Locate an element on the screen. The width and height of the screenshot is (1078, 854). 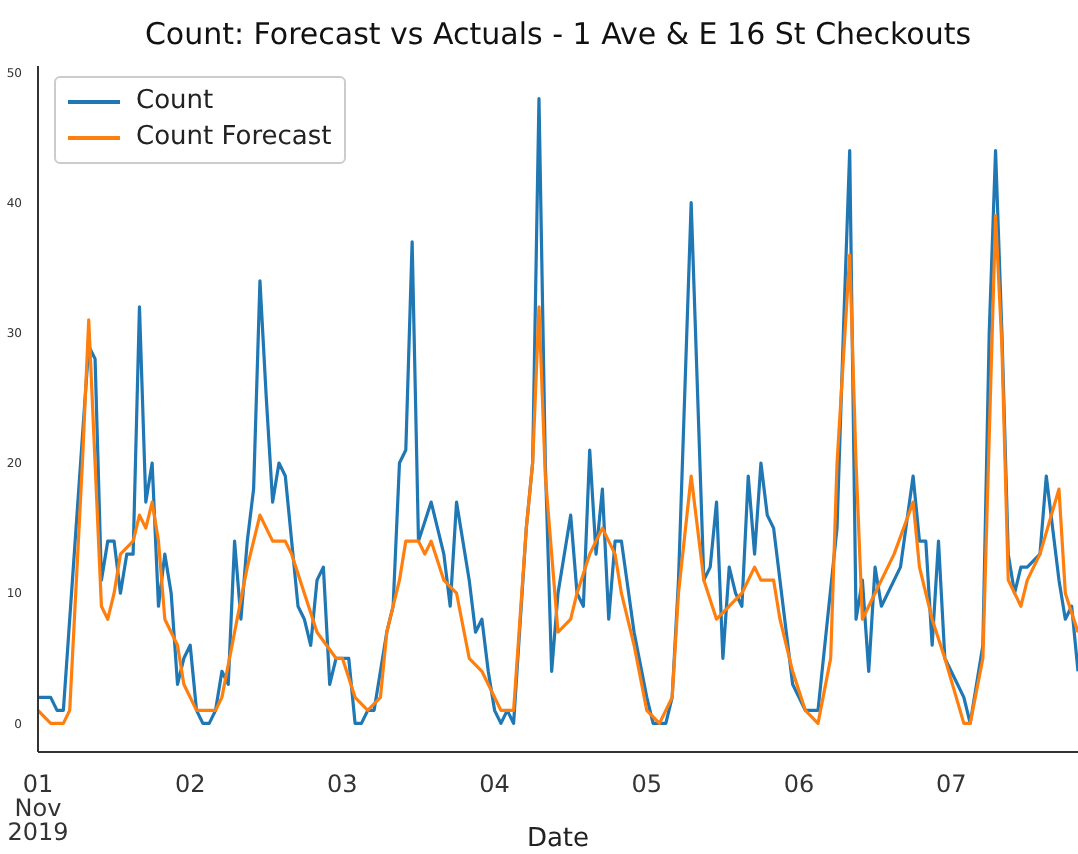
x-tick-label: 04 is located at coordinates (494, 784).